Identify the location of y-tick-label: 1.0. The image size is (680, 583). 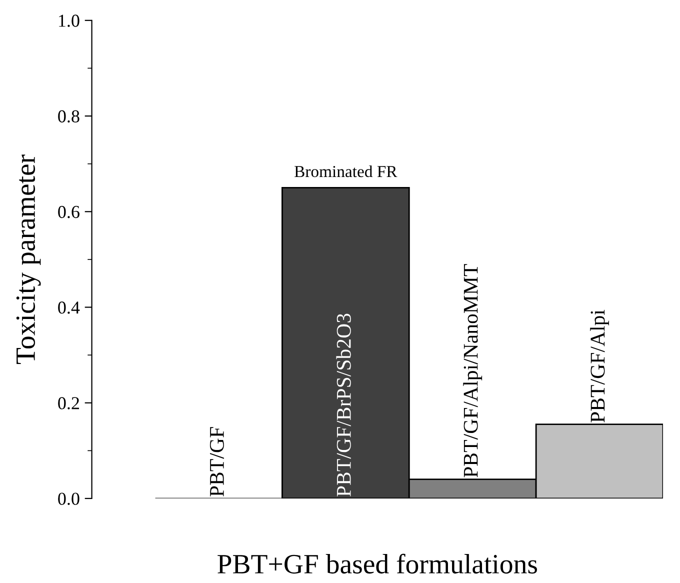
(69, 20).